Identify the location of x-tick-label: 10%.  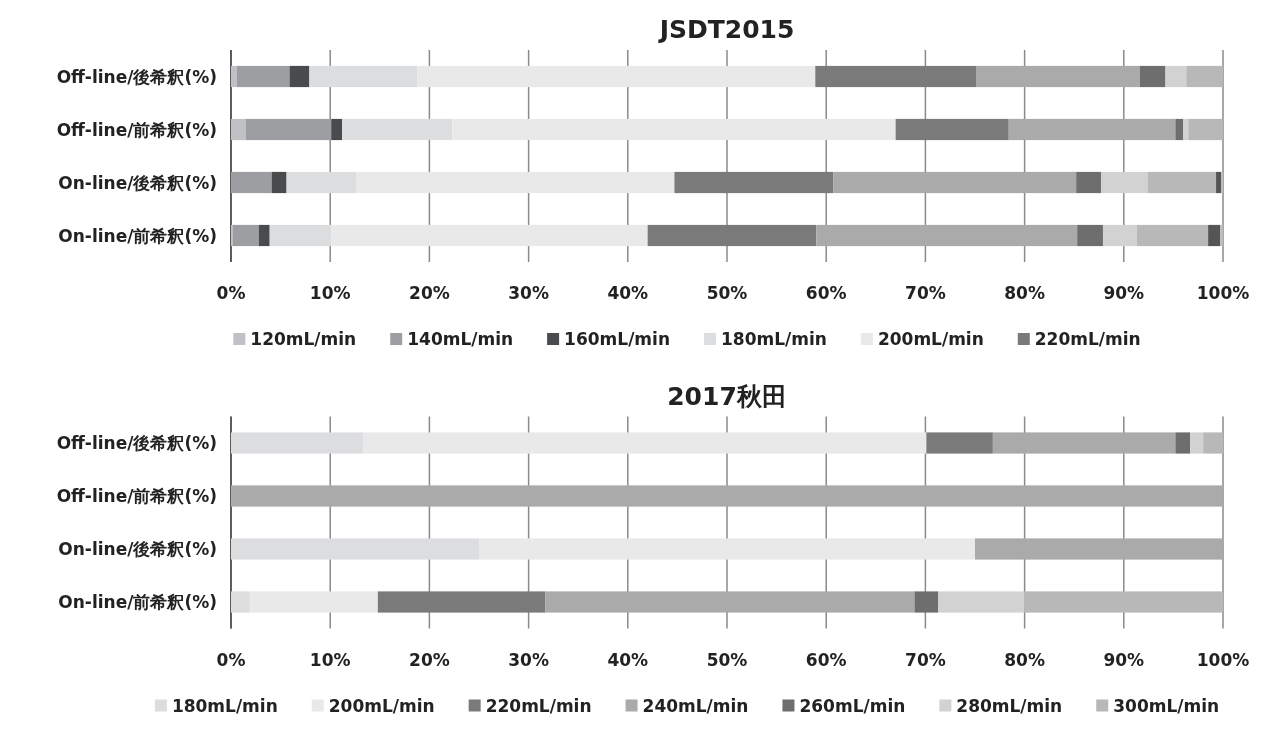
(330, 659).